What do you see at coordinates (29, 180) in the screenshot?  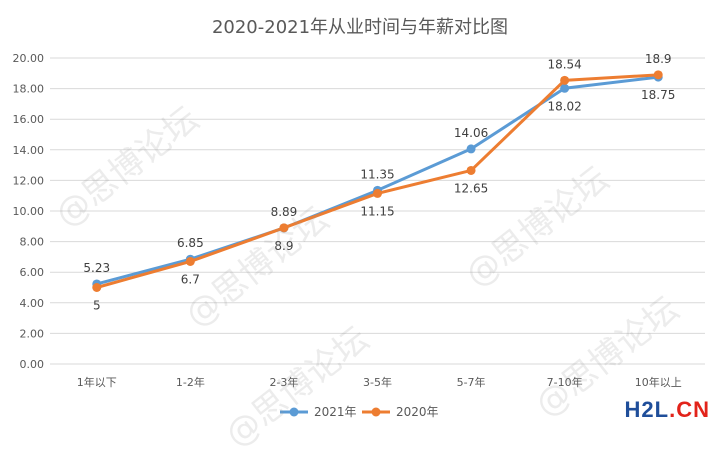 I see `y-tick-label: 12.00` at bounding box center [29, 180].